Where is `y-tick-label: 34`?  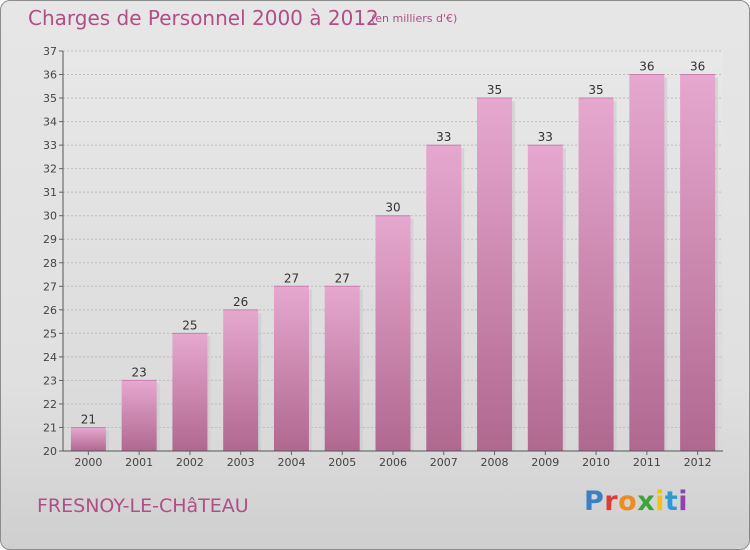
y-tick-label: 34 is located at coordinates (50, 122).